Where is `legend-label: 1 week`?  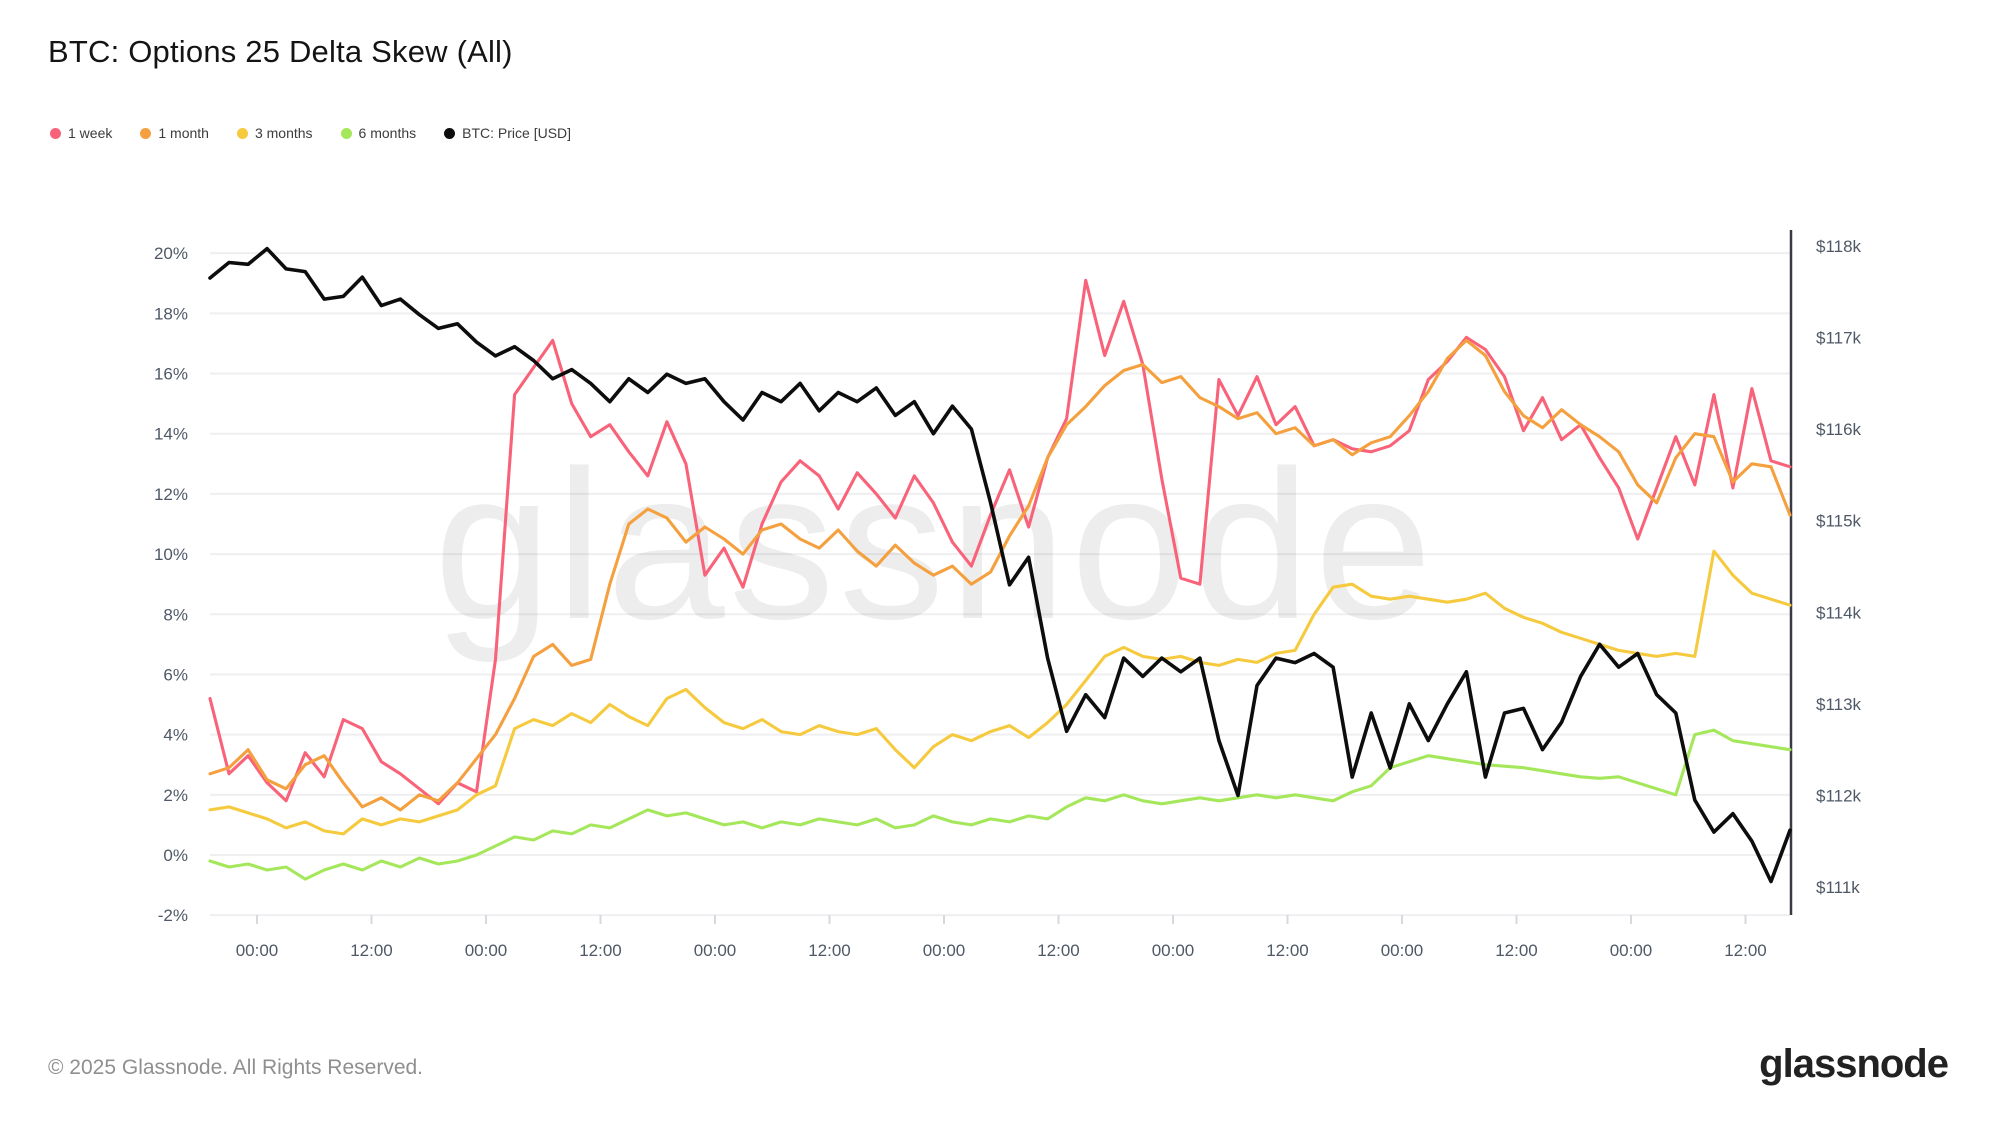
legend-label: 1 week is located at coordinates (90, 133).